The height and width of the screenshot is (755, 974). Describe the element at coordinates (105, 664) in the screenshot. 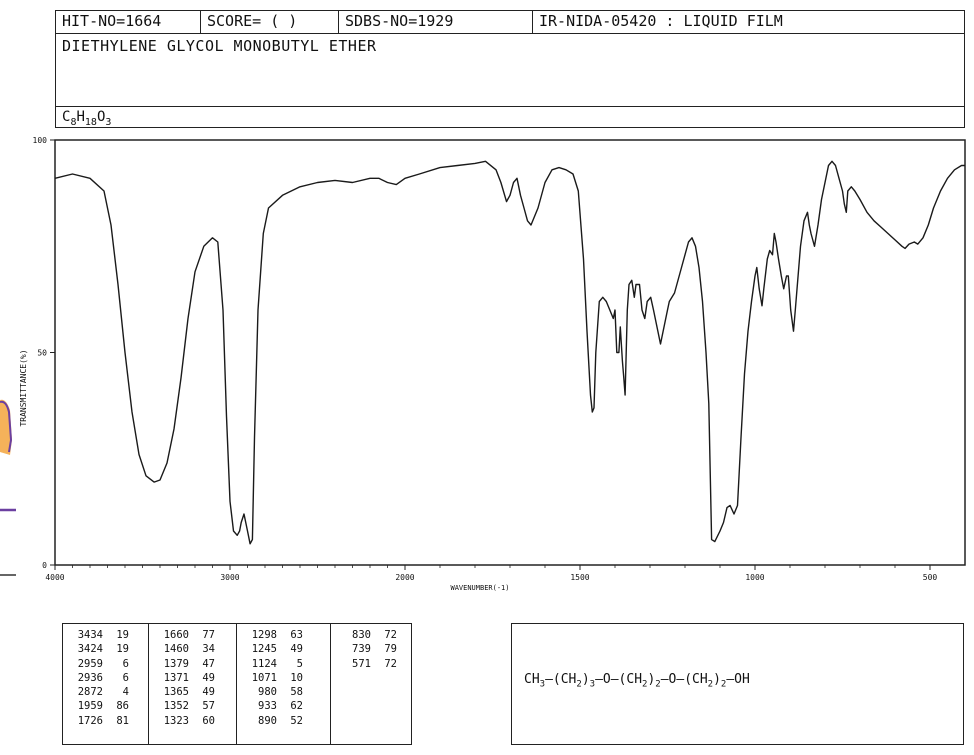

I see `peak-row: 2959 6` at that location.